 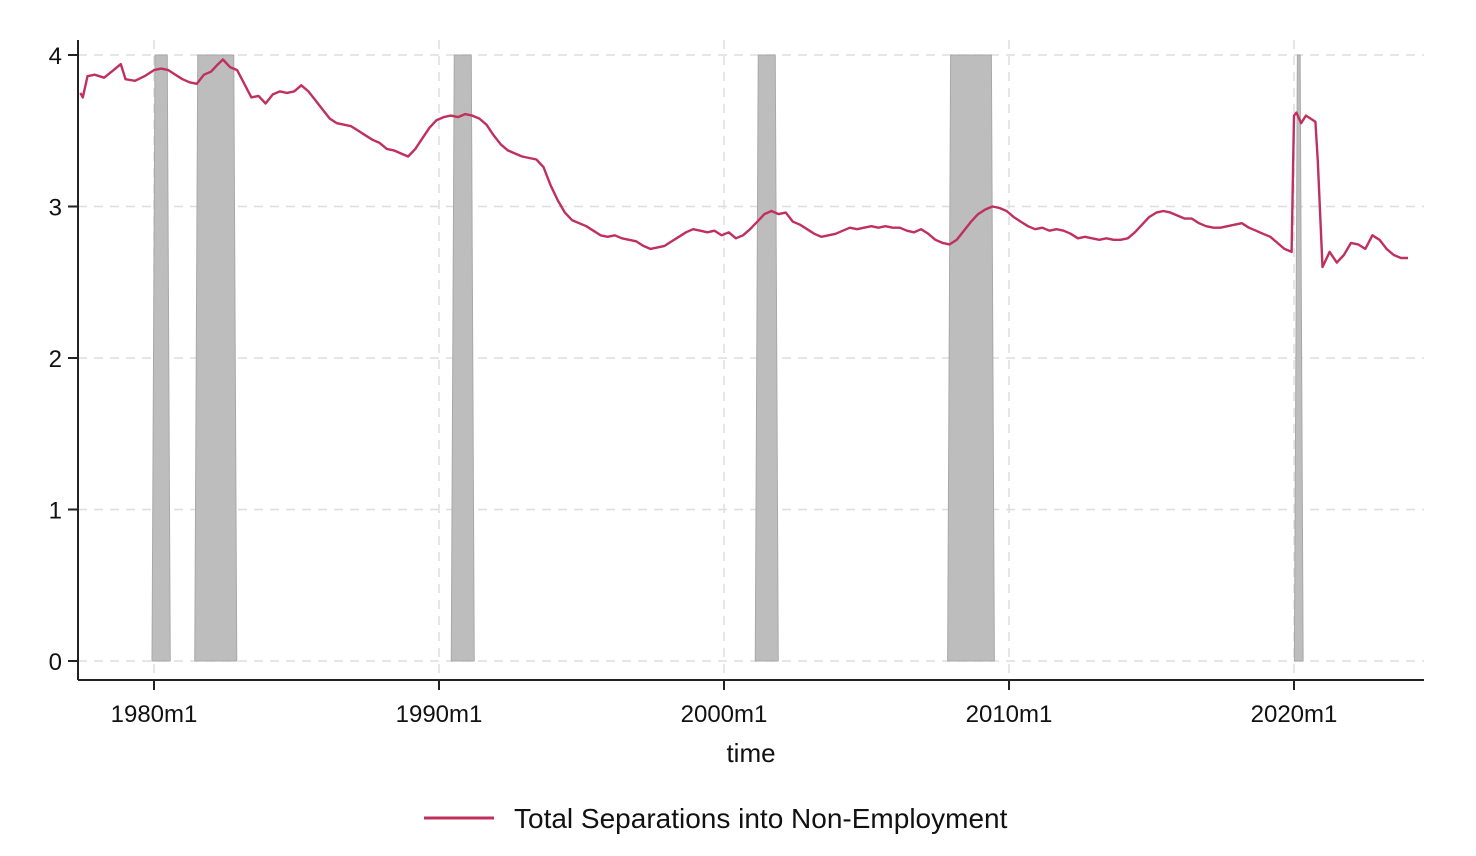 What do you see at coordinates (55, 359) in the screenshot?
I see `y-tick-label-2: 2` at bounding box center [55, 359].